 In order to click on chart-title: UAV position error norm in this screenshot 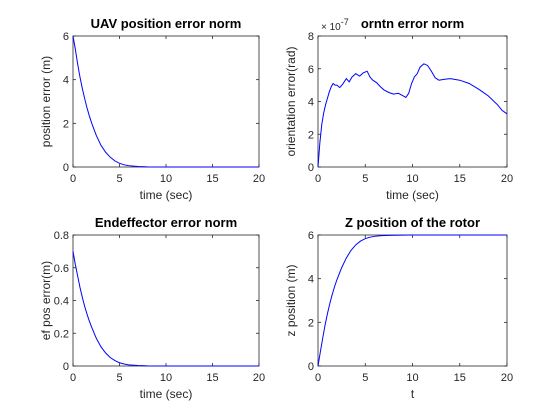, I will do `click(166, 23)`.